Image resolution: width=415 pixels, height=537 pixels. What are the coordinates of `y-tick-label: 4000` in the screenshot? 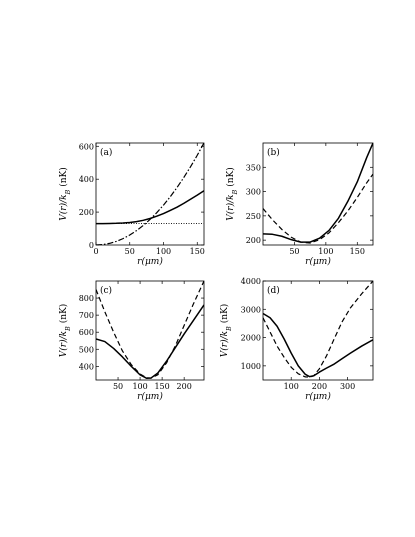 It's located at (251, 281).